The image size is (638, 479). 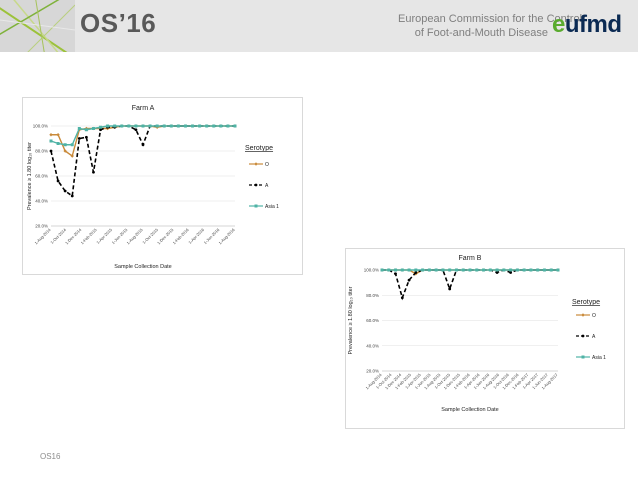 What do you see at coordinates (583, 315) in the screenshot?
I see `farm-b-legend-o-marker` at bounding box center [583, 315].